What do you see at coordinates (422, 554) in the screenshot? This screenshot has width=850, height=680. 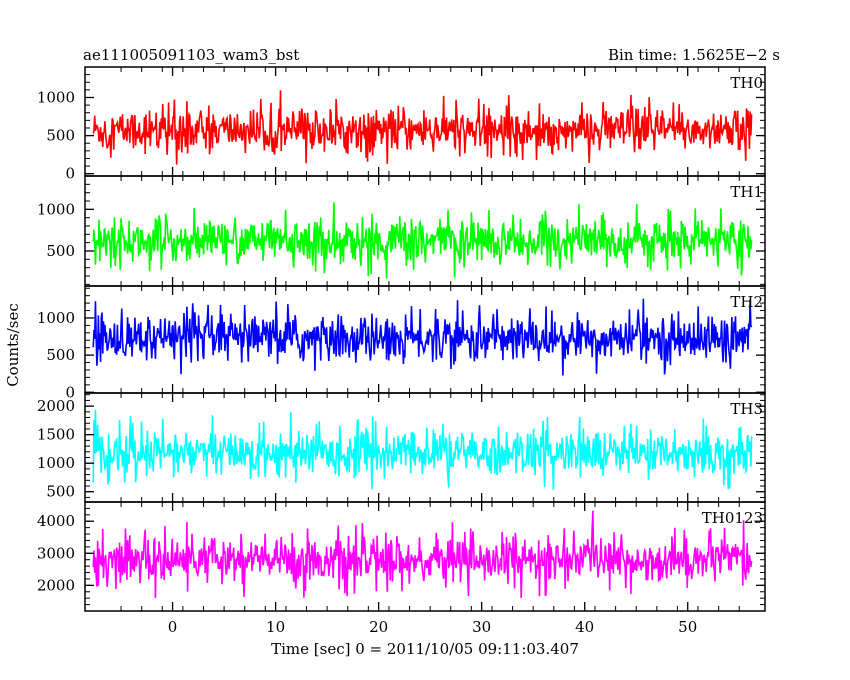 I see `series-th0123` at bounding box center [422, 554].